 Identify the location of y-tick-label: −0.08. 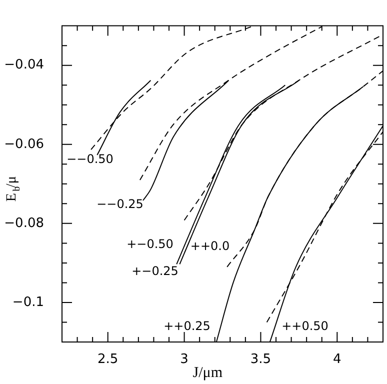
(24, 223).